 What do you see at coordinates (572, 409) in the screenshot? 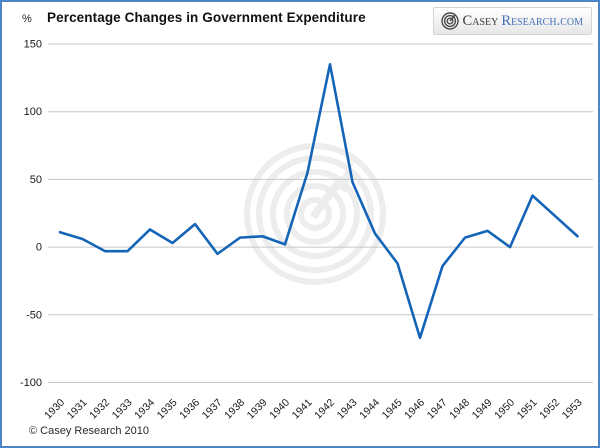
I see `x-tick-label: 1953` at bounding box center [572, 409].